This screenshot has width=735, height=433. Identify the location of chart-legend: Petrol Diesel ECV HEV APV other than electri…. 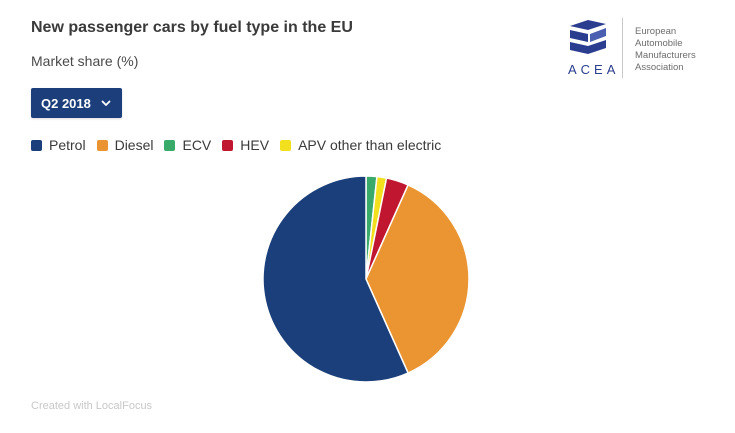
(241, 145).